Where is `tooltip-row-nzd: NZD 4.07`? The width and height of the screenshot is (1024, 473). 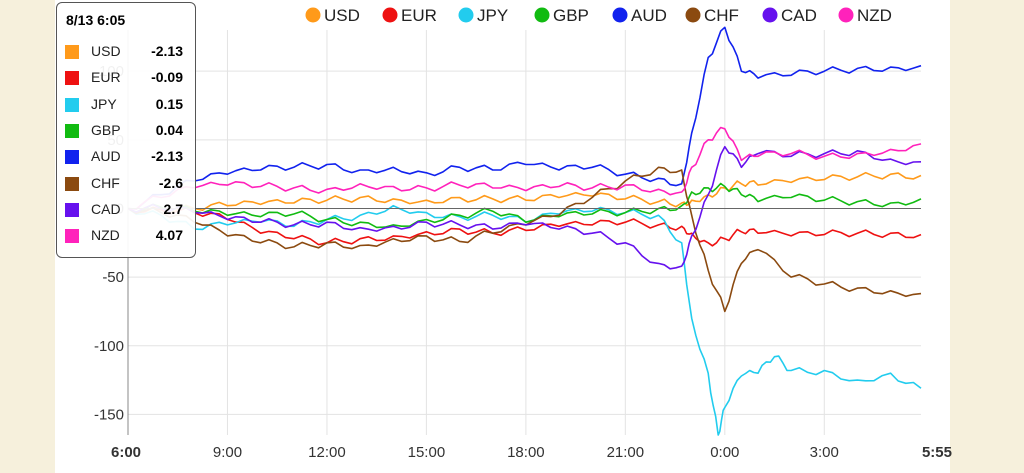
tooltip-row-nzd: NZD 4.07 is located at coordinates (129, 236).